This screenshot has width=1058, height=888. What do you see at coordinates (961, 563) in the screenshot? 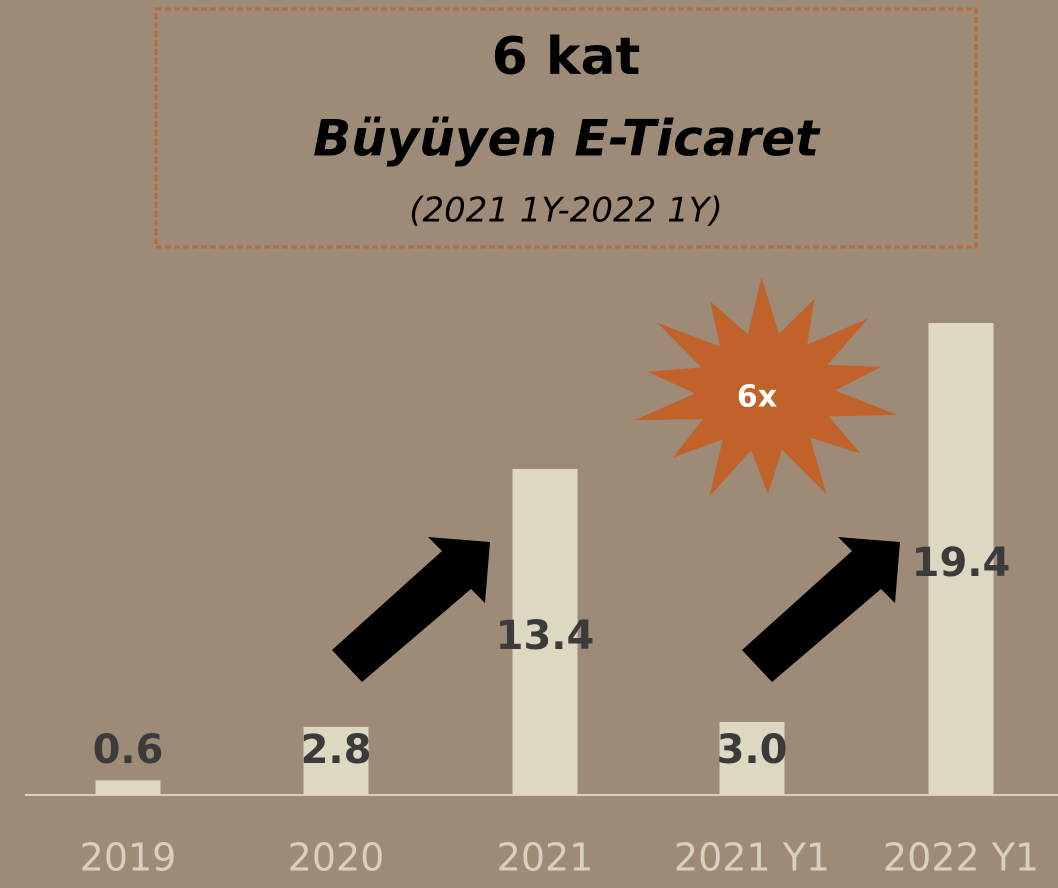
I see `value-label: 19.4` at bounding box center [961, 563].